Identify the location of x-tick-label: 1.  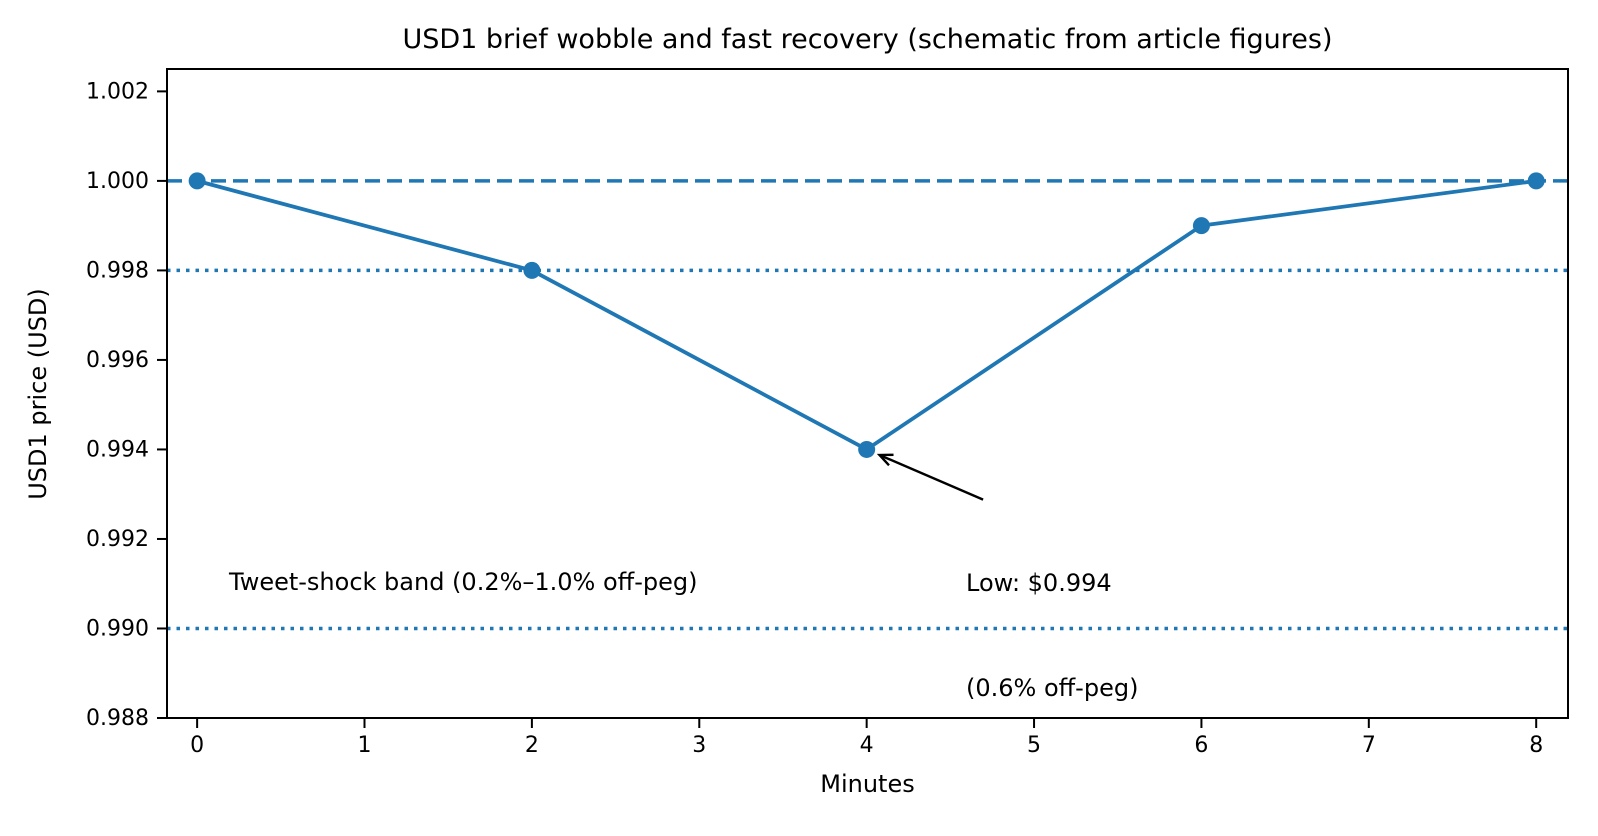
(365, 745).